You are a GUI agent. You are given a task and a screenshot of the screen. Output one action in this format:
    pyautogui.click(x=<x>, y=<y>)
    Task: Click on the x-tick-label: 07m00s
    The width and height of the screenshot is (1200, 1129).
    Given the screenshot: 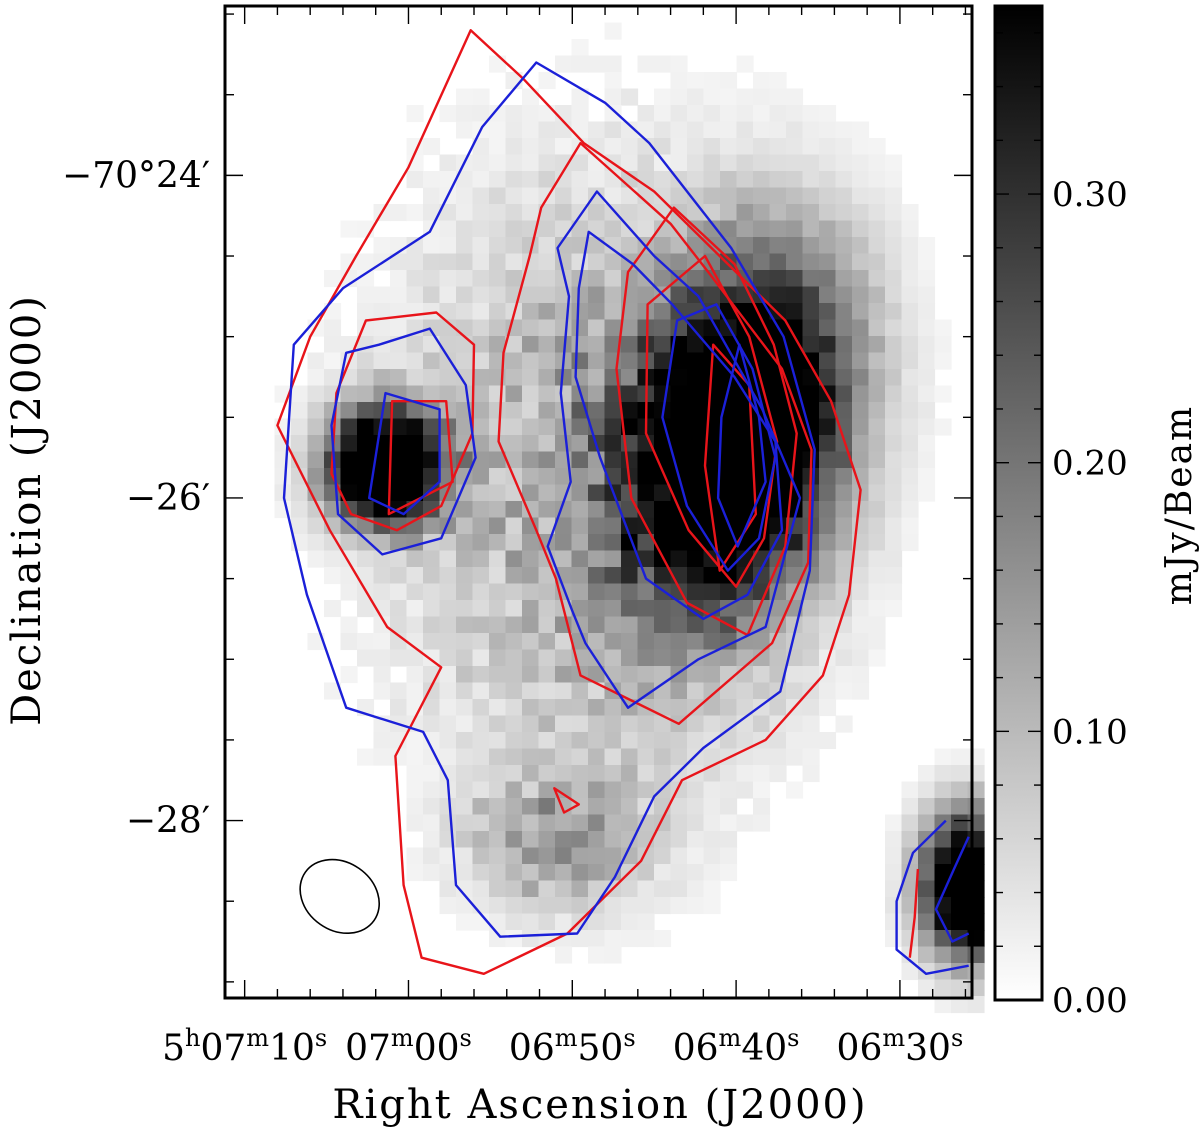 What is the action you would take?
    pyautogui.click(x=408, y=1046)
    